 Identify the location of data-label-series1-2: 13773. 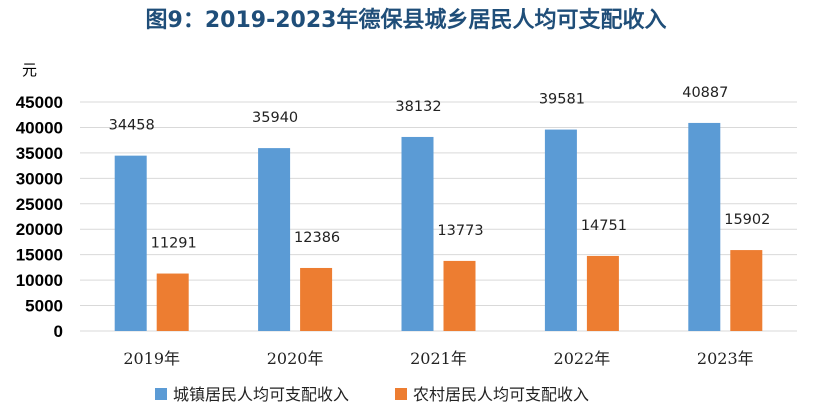
(460, 231).